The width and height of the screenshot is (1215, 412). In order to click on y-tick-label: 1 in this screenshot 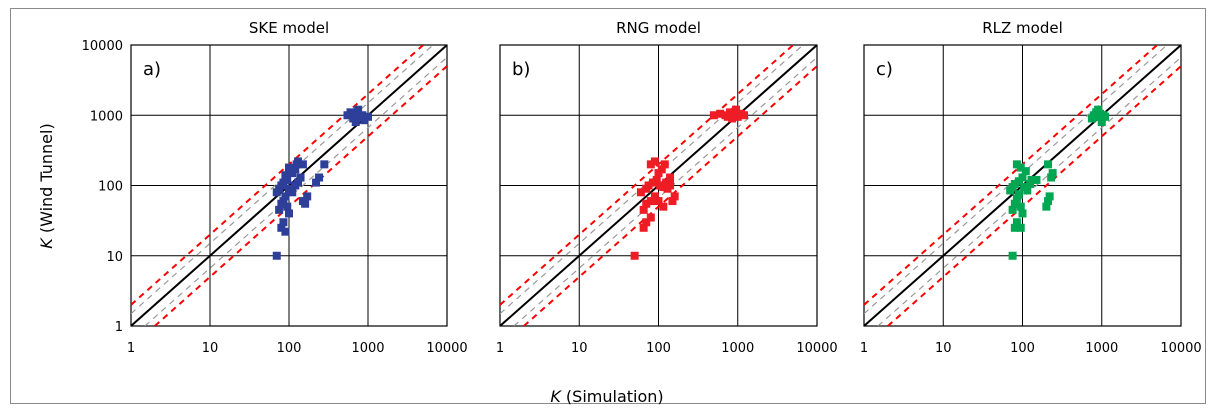, I will do `click(119, 327)`.